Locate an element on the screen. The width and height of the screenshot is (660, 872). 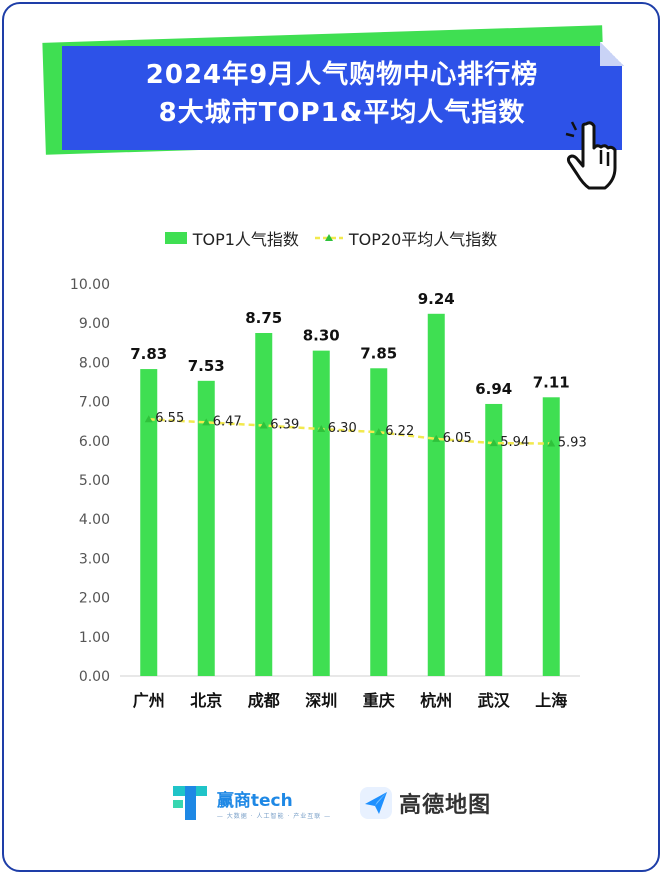
legend-item-bar: TOP1人气指数 is located at coordinates (231, 238).